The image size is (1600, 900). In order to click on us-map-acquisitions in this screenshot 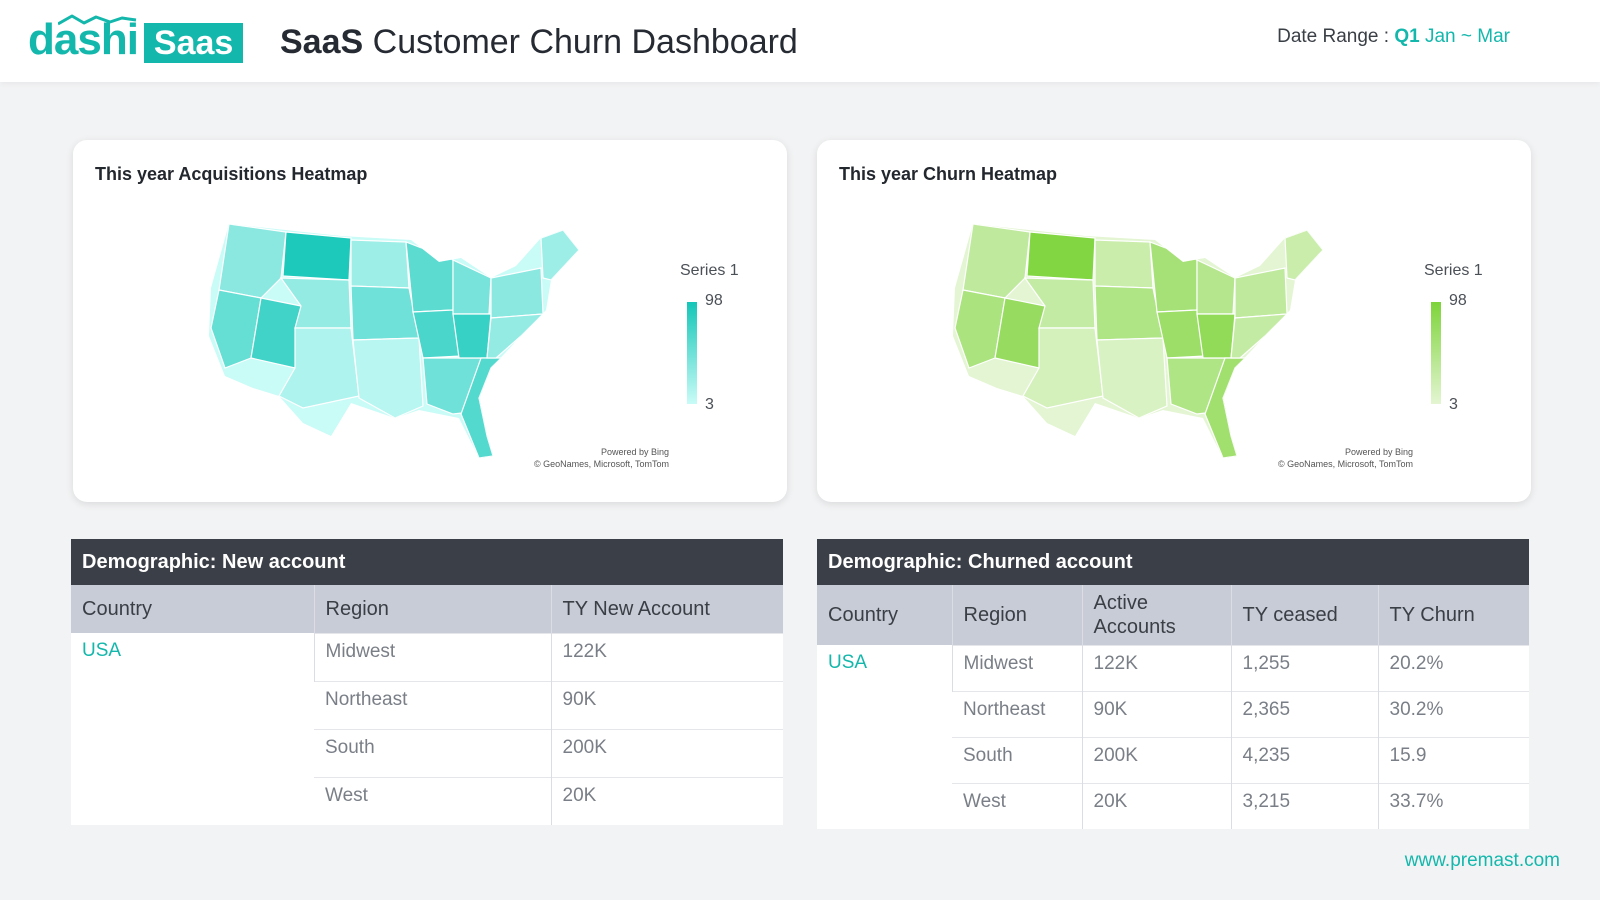, I will do `click(401, 343)`.